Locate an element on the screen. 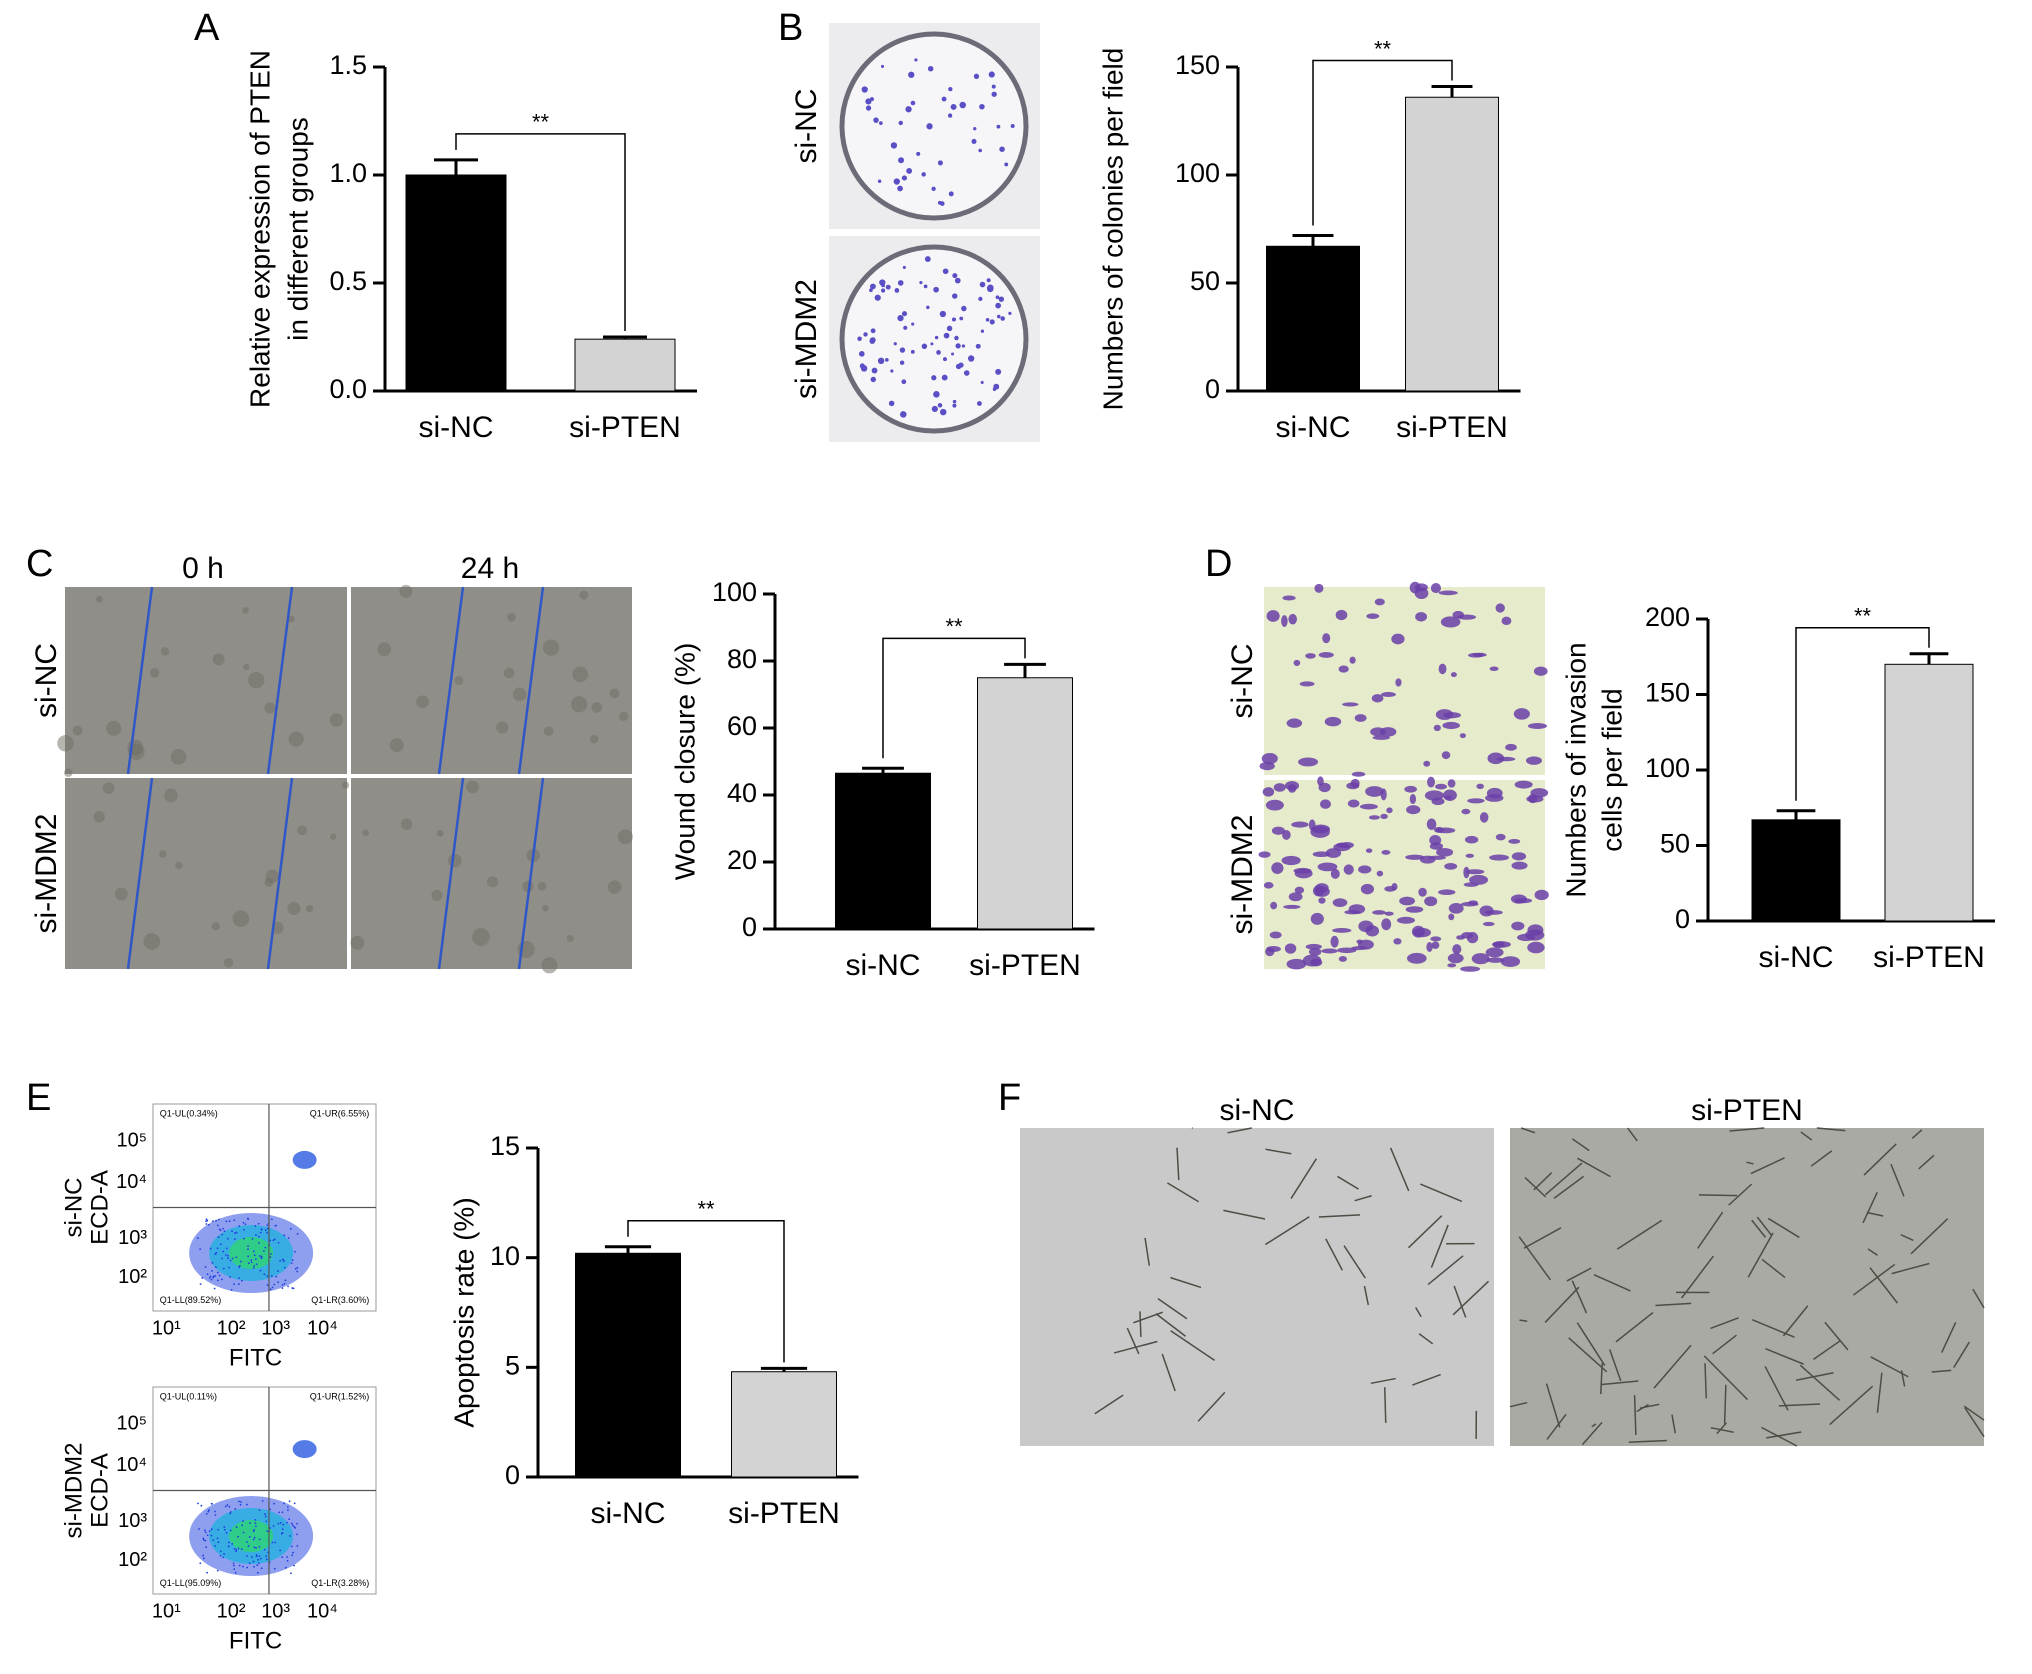  significance-label: ** is located at coordinates (1383, 48).